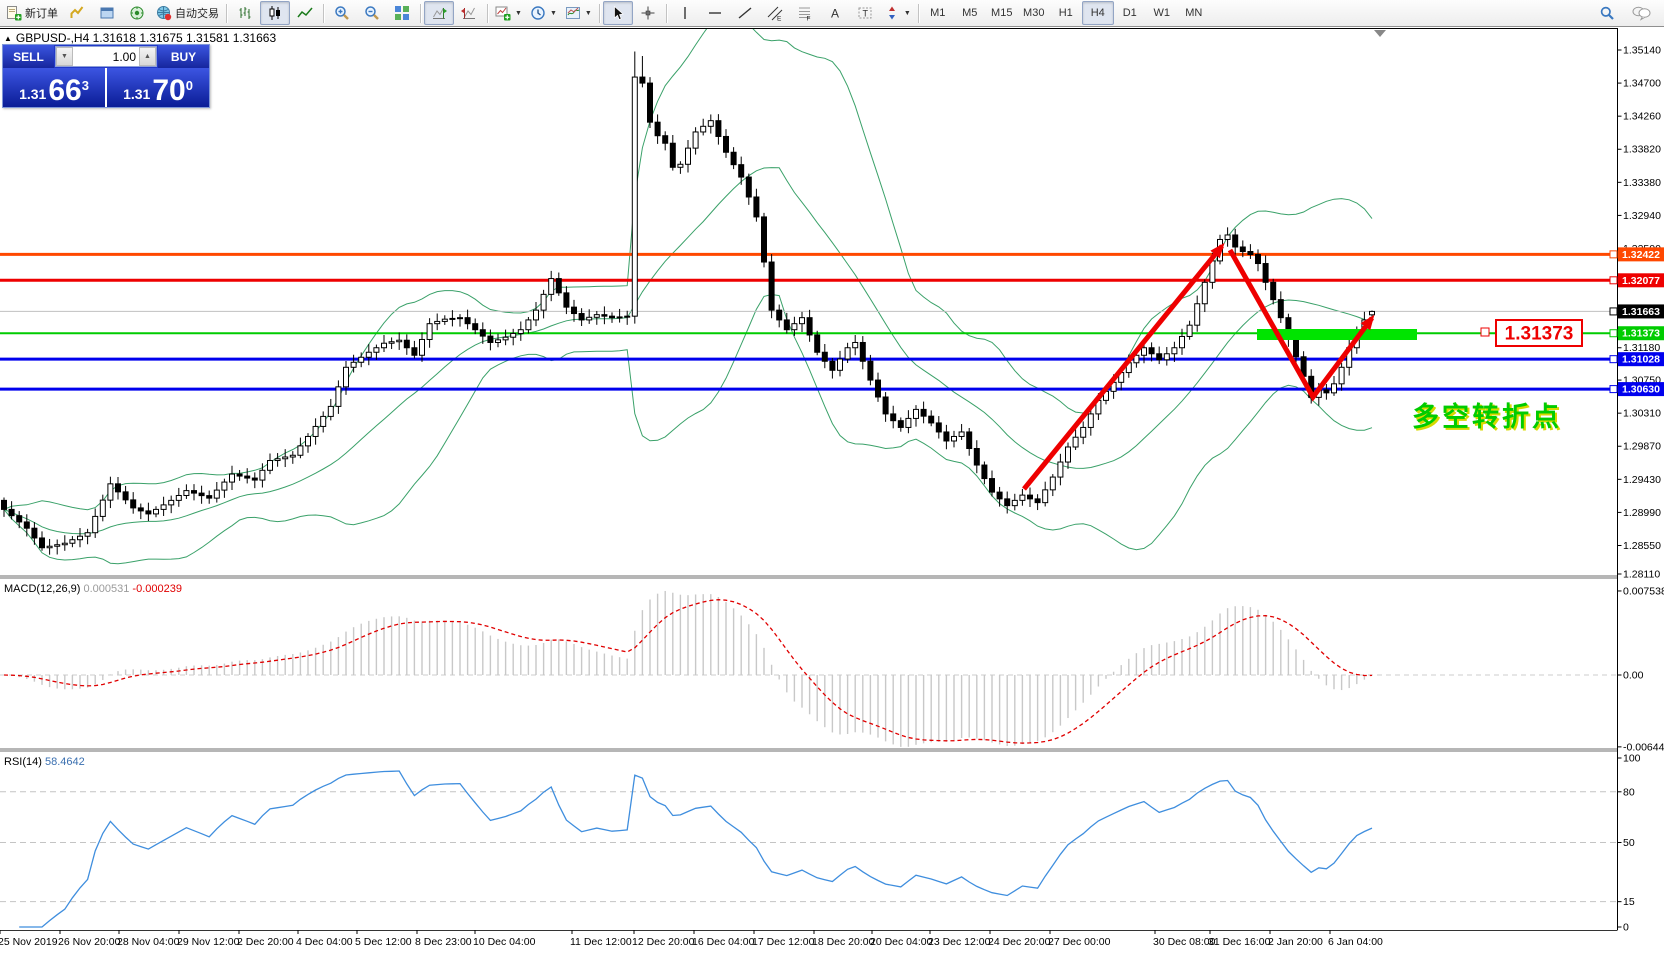 The image size is (1664, 955). I want to click on navigator-icon, so click(137, 13).